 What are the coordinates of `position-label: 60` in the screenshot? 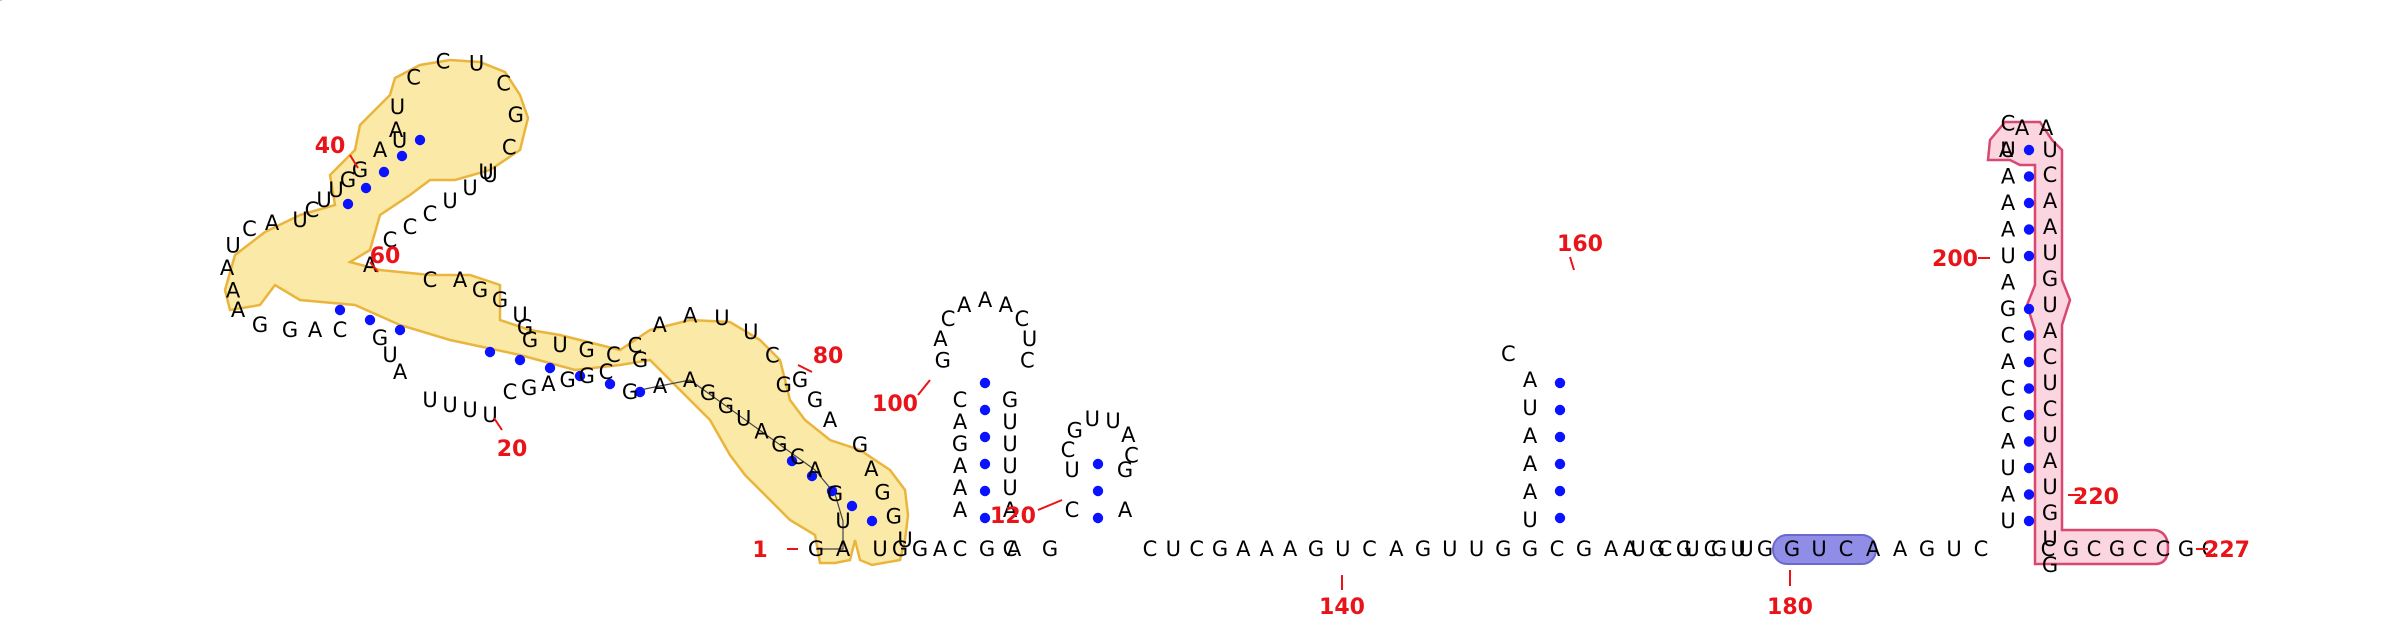 It's located at (385, 256).